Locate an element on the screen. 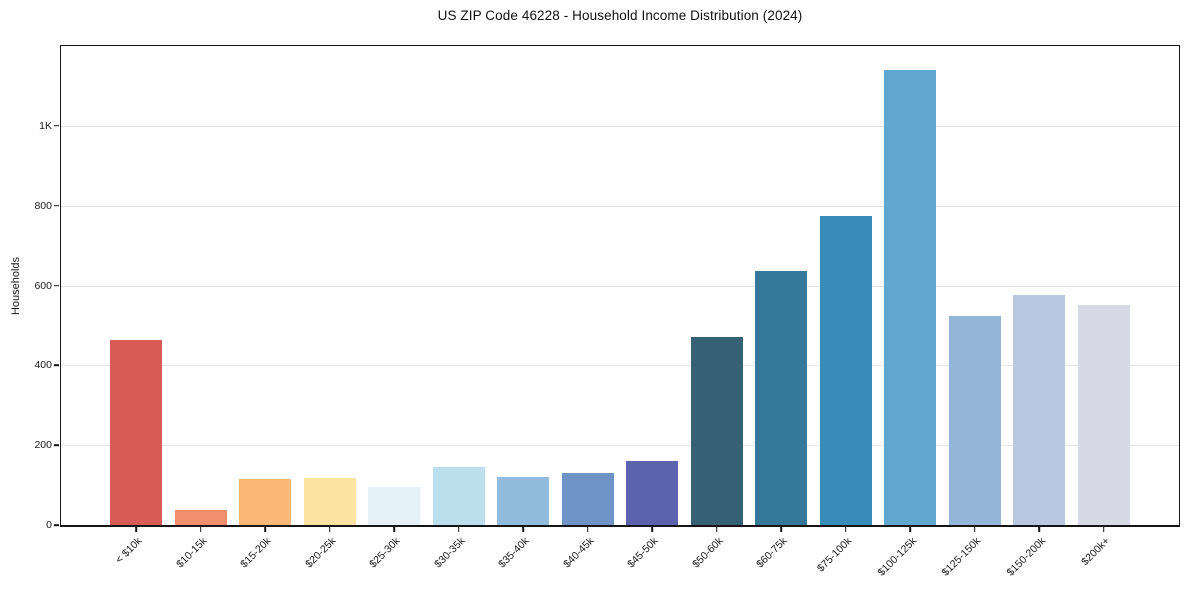 The width and height of the screenshot is (1189, 590). x-tick-label: $75-100k is located at coordinates (834, 555).